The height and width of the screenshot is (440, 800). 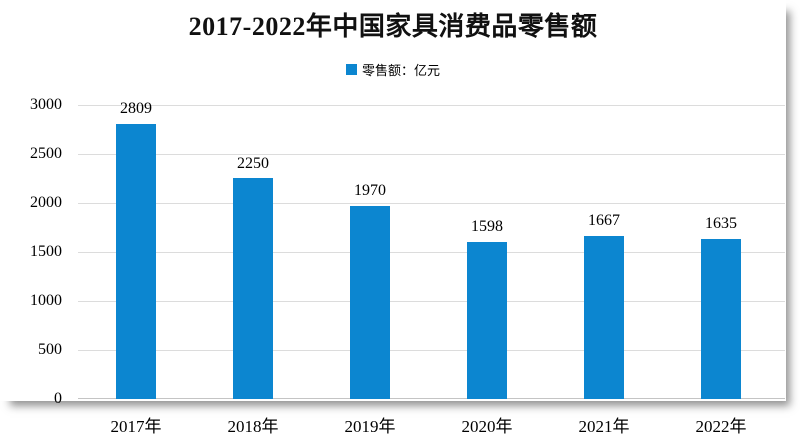 What do you see at coordinates (46, 202) in the screenshot?
I see `y-tick-label: 2000` at bounding box center [46, 202].